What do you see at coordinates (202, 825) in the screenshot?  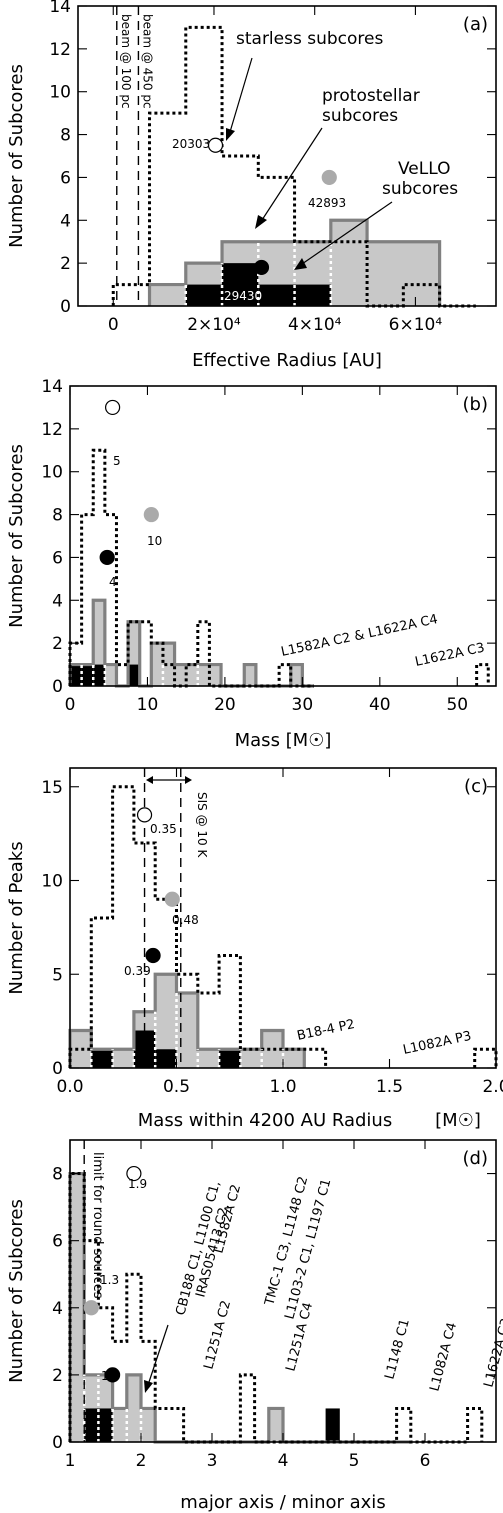 I see `sis-label: SIS @ 10 K` at bounding box center [202, 825].